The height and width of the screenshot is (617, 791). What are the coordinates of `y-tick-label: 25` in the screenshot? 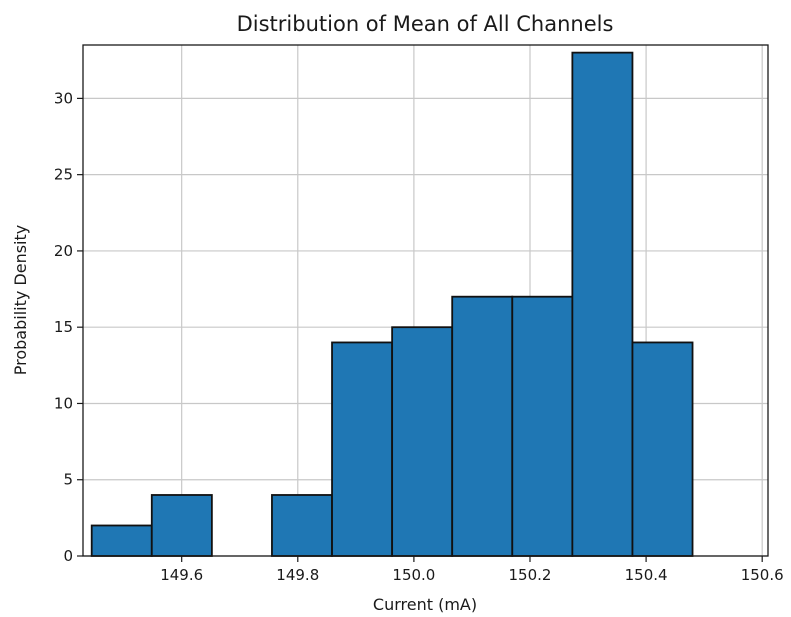 It's located at (63, 175).